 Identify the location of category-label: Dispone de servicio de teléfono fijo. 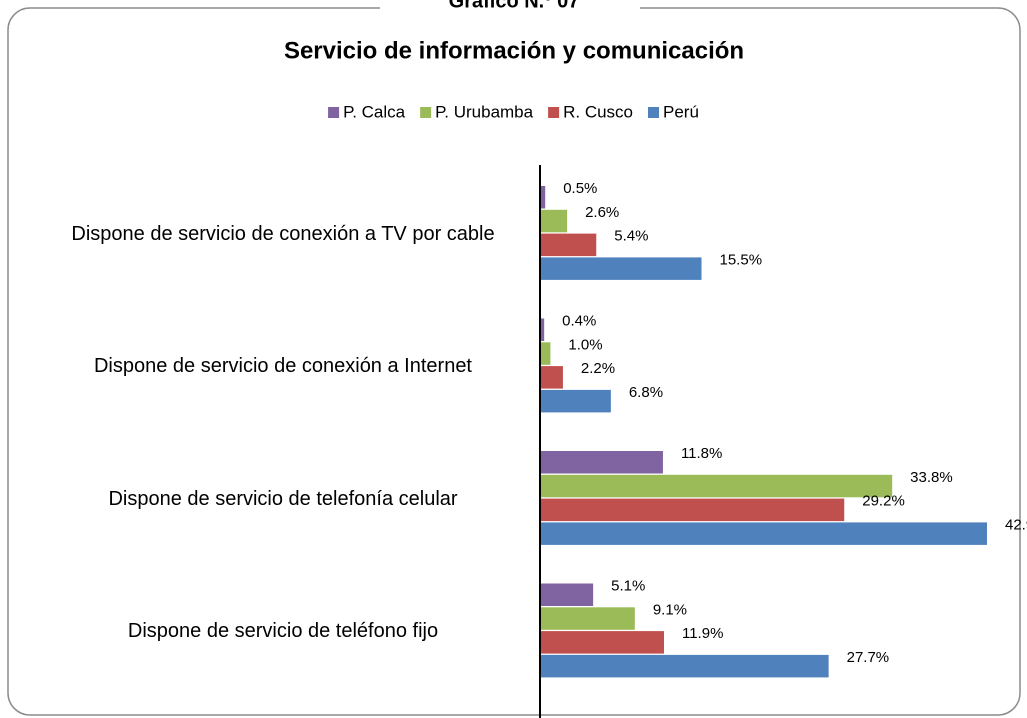
(283, 631).